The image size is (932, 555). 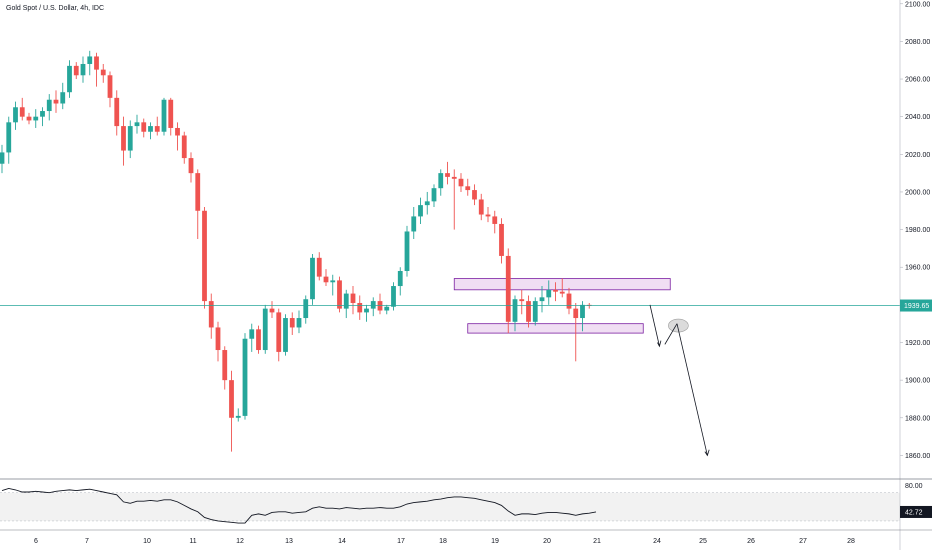 I want to click on time-tick-label: 10, so click(x=147, y=541).